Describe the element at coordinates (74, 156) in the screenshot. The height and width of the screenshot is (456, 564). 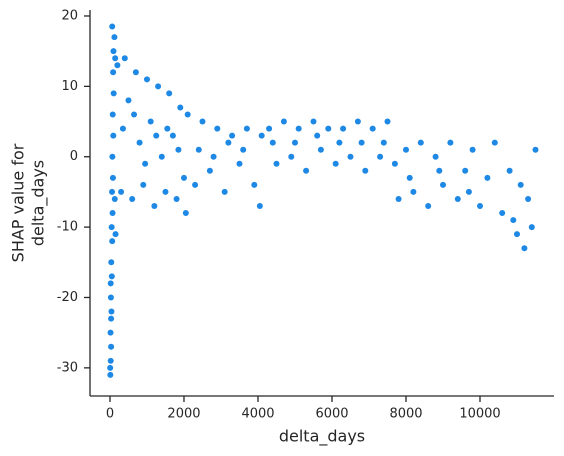
I see `y-tick-label: 0` at that location.